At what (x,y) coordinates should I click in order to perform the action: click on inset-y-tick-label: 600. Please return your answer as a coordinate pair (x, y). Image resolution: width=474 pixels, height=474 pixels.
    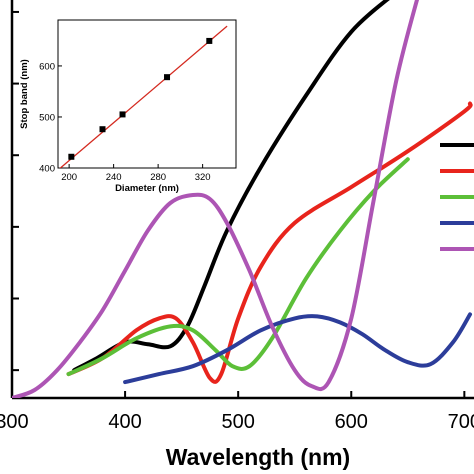
    Looking at the image, I should click on (47, 66).